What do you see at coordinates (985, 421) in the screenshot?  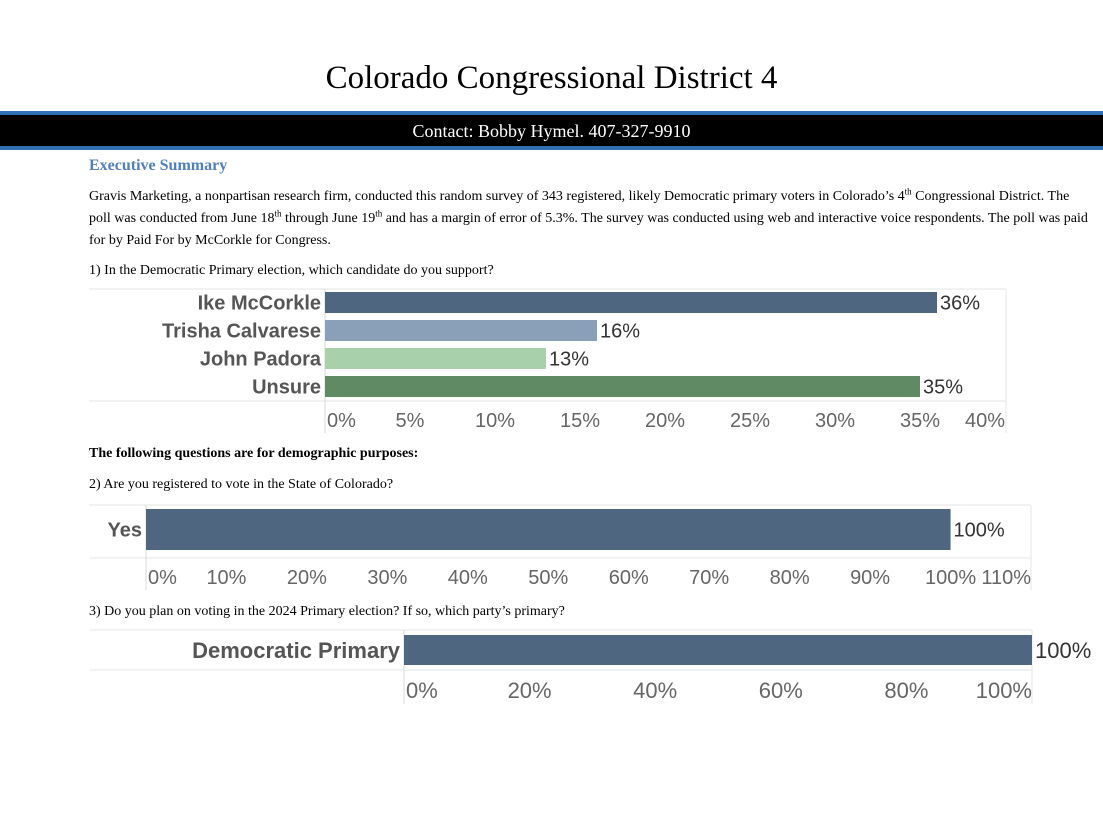 I see `tick-label-0-8: 40%` at bounding box center [985, 421].